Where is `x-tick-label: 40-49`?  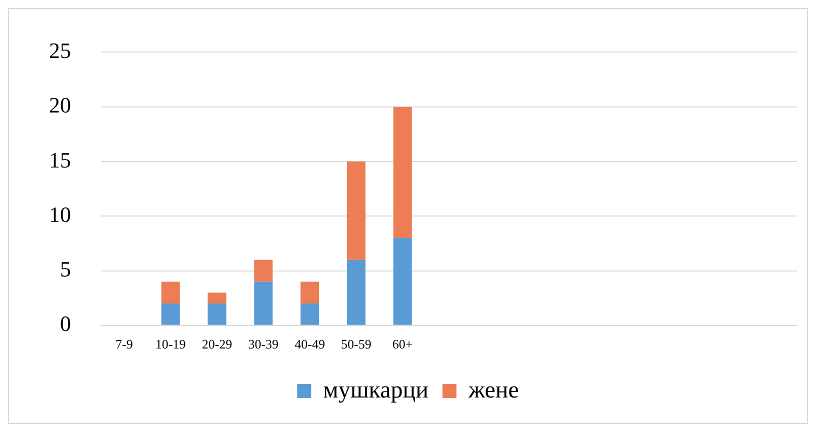 x-tick-label: 40-49 is located at coordinates (309, 344).